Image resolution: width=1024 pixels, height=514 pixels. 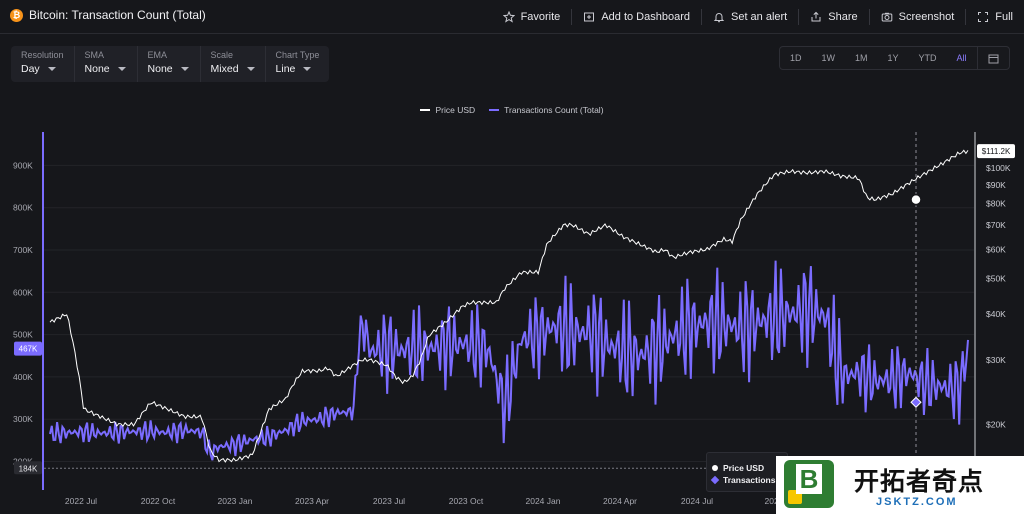 What do you see at coordinates (749, 480) in the screenshot?
I see `tooltip-tx-label: Transactions` at bounding box center [749, 480].